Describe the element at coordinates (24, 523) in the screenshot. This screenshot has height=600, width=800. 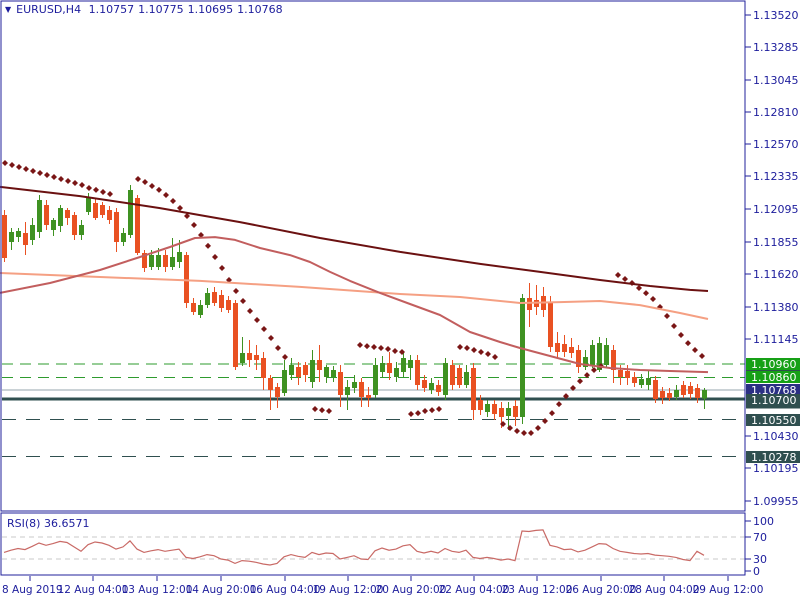
I see `rsi-name: RSI(8)` at that location.